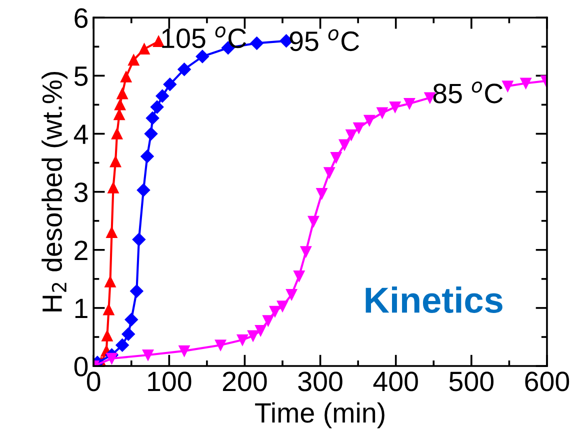 The image size is (585, 441). Describe the element at coordinates (204, 37) in the screenshot. I see `annotation: 105 $^{o}$C` at that location.